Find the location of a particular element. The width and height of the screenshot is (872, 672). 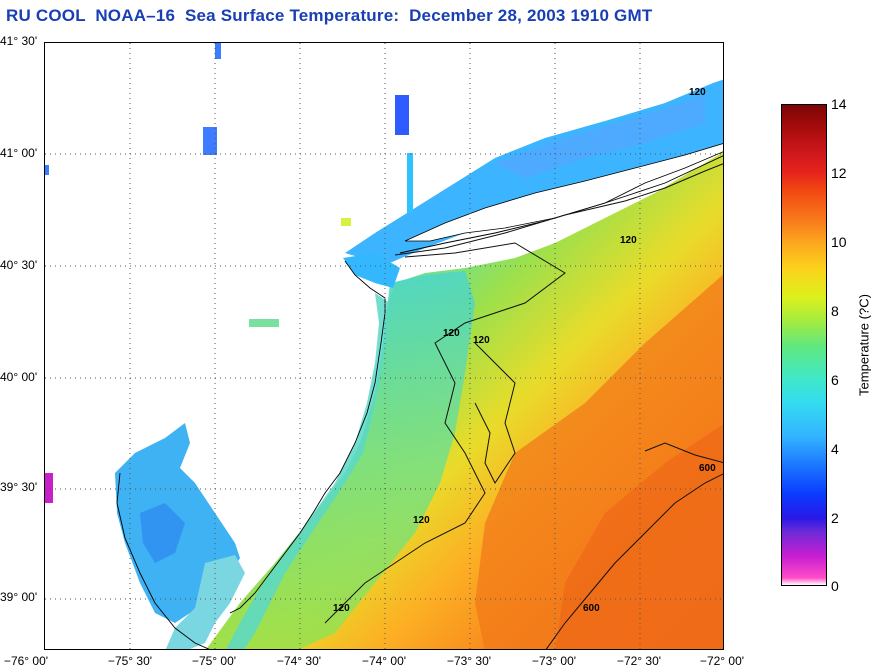

lon-label: −72° 00' is located at coordinates (722, 661).